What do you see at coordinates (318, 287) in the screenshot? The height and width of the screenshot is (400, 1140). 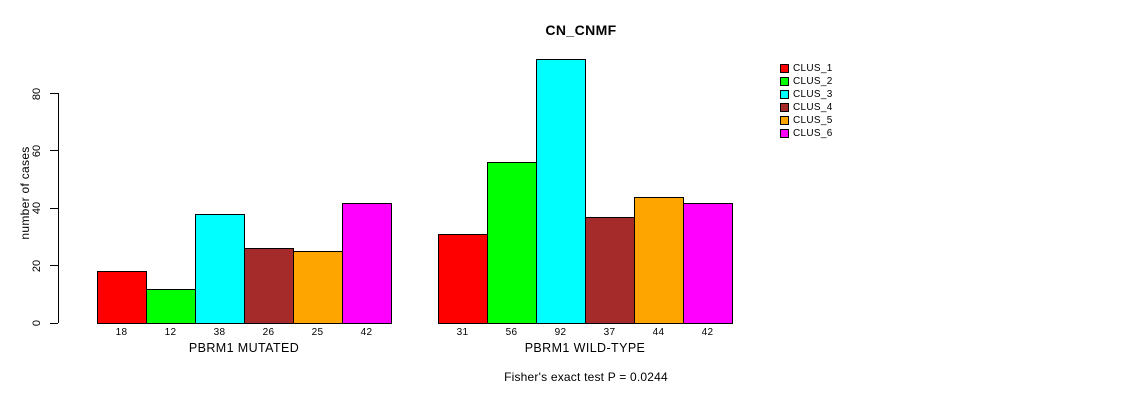 I see `bar-clus_5-mutated` at bounding box center [318, 287].